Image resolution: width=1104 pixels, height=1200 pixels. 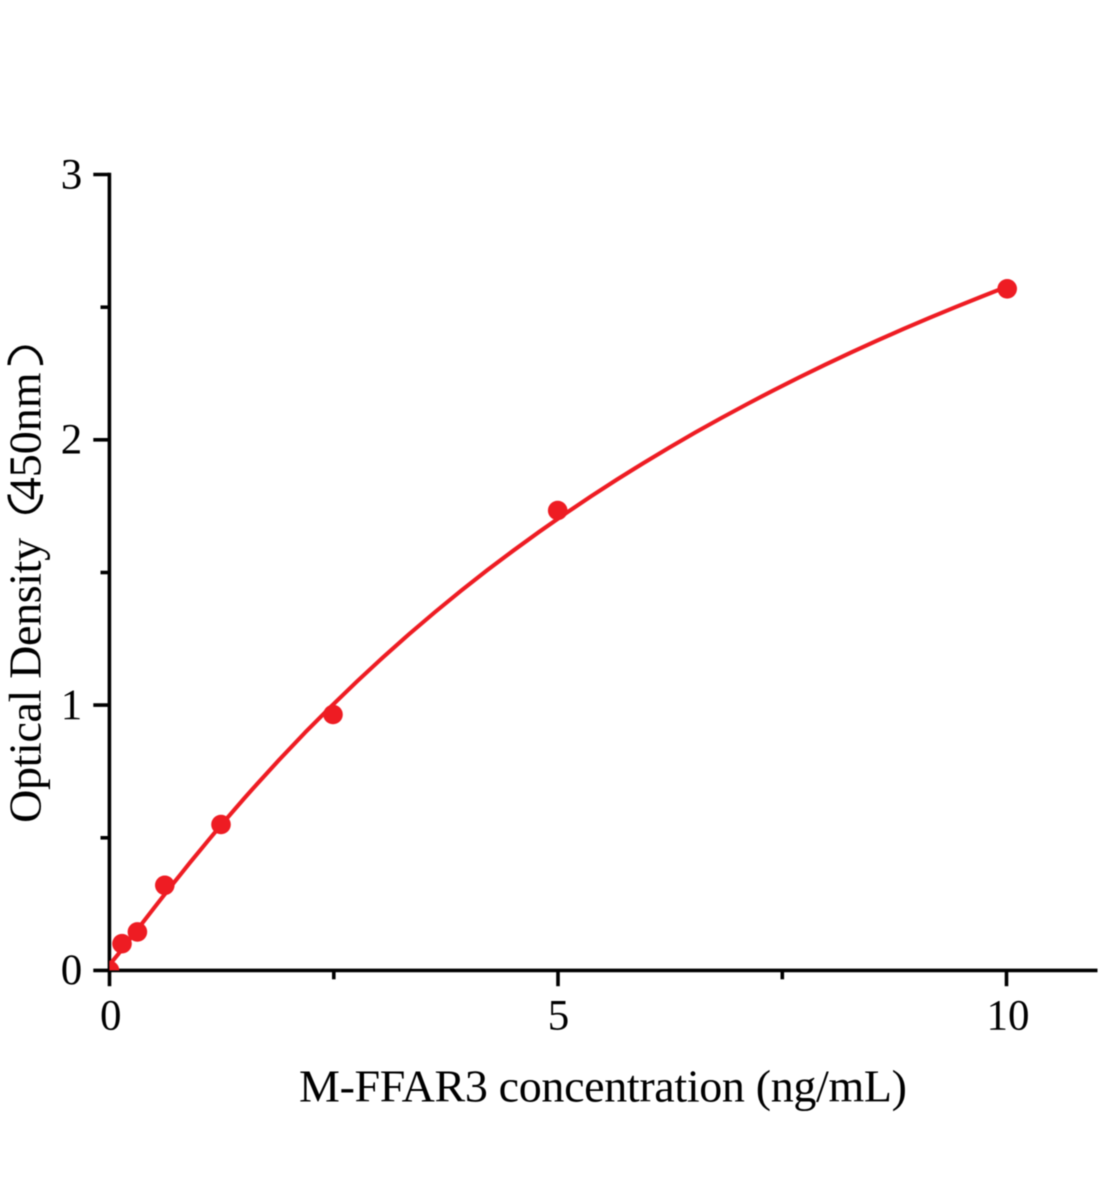 What do you see at coordinates (72, 174) in the screenshot?
I see `svg-text: 3` at bounding box center [72, 174].